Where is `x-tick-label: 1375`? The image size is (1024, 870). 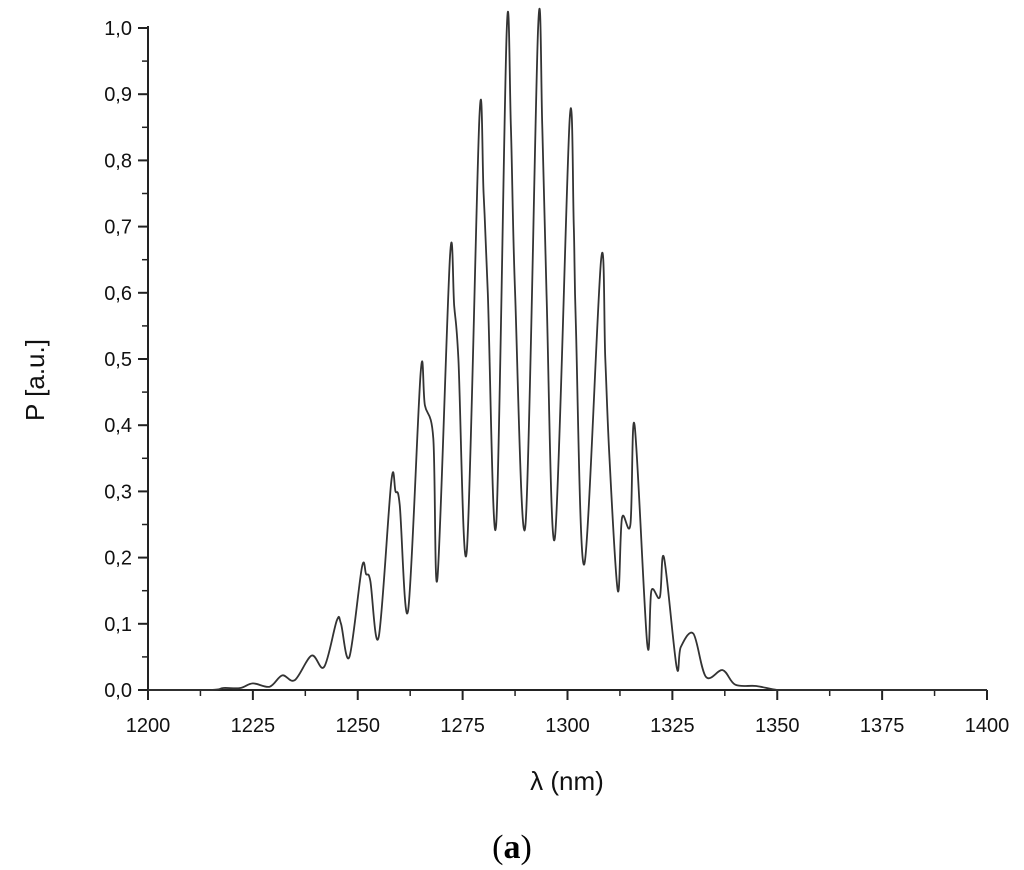 x-tick-label: 1375 is located at coordinates (882, 726).